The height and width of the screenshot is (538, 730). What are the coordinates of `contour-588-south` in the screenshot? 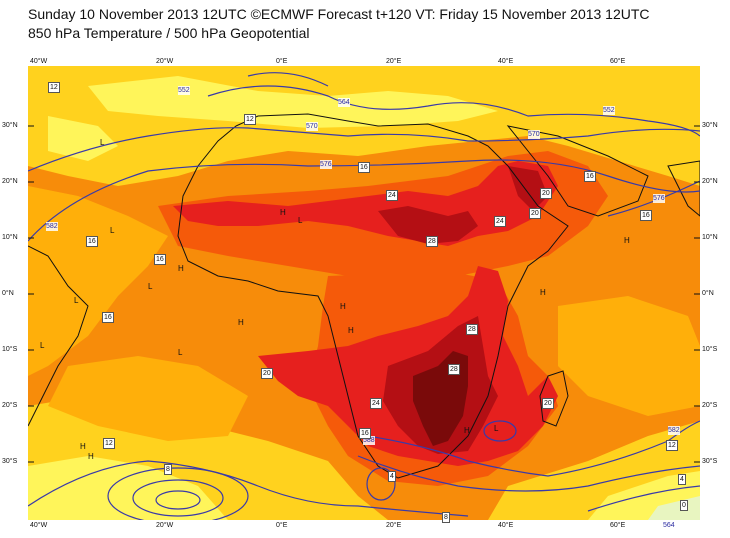 It's located at (534, 448).